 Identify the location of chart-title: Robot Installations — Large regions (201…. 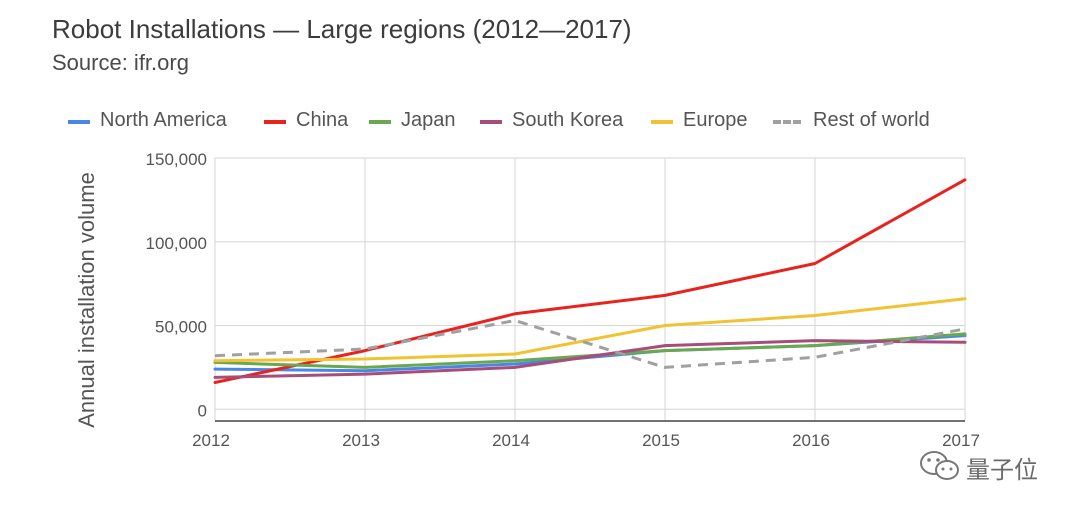
(342, 29).